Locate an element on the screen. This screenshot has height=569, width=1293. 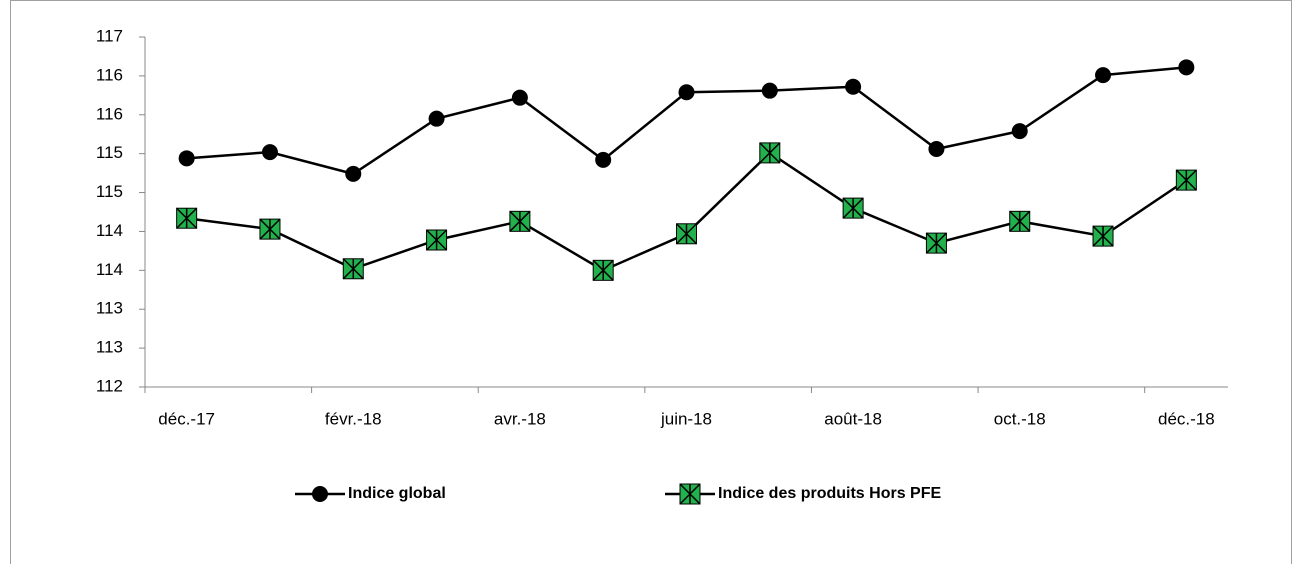
x-tick-label: août-18 is located at coordinates (853, 418).